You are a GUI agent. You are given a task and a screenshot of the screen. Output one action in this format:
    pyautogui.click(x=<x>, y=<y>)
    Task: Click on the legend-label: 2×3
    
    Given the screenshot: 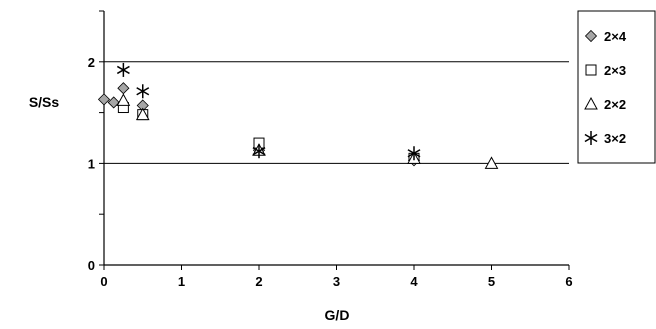 What is the action you would take?
    pyautogui.click(x=615, y=70)
    